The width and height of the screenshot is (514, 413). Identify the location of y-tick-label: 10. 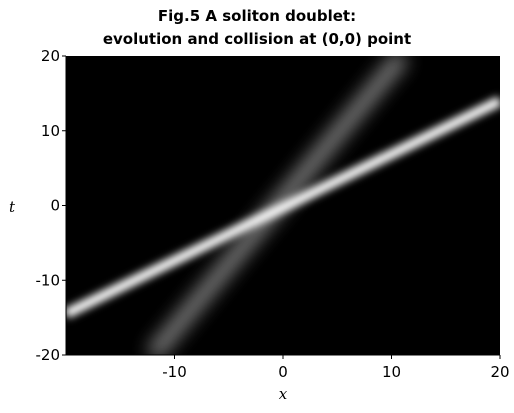
(50, 131).